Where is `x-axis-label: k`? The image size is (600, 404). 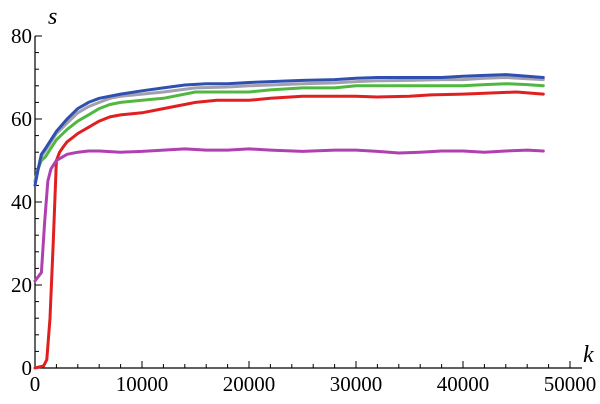
x-axis-label: k is located at coordinates (588, 355).